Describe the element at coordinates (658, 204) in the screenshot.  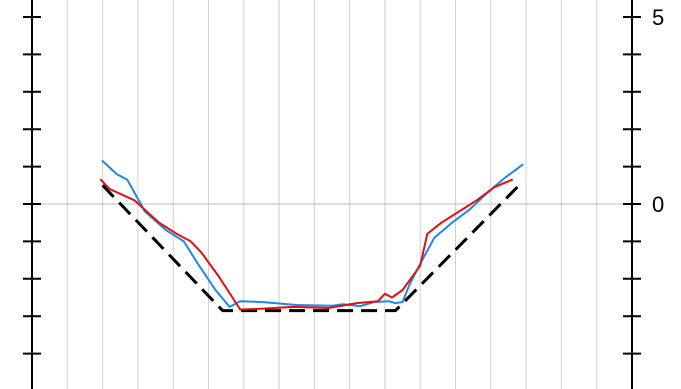
I see `right-axis-tick-label: 0` at that location.